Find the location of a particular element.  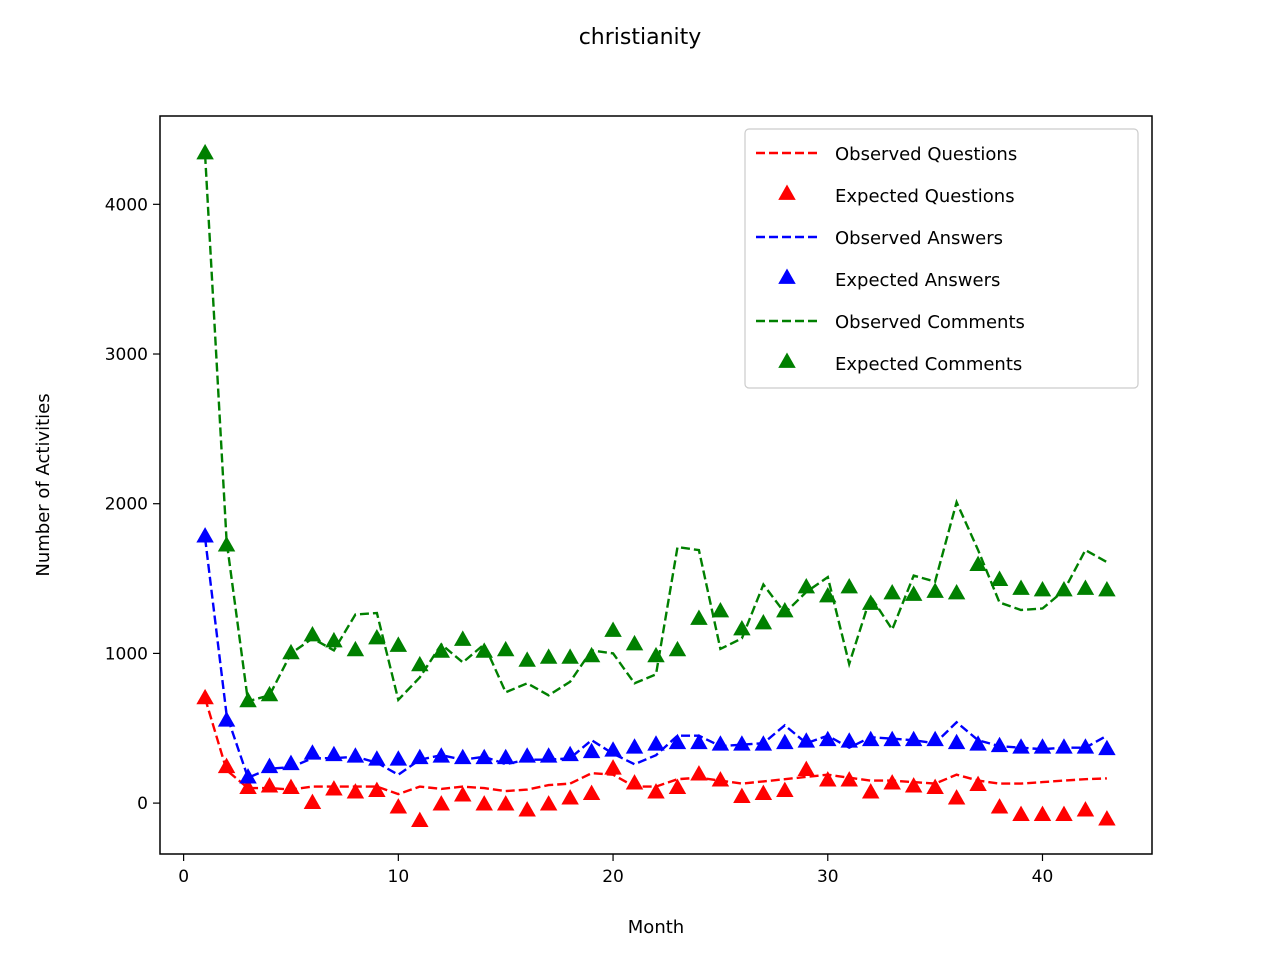

x-tick-label: 40 is located at coordinates (1043, 877).